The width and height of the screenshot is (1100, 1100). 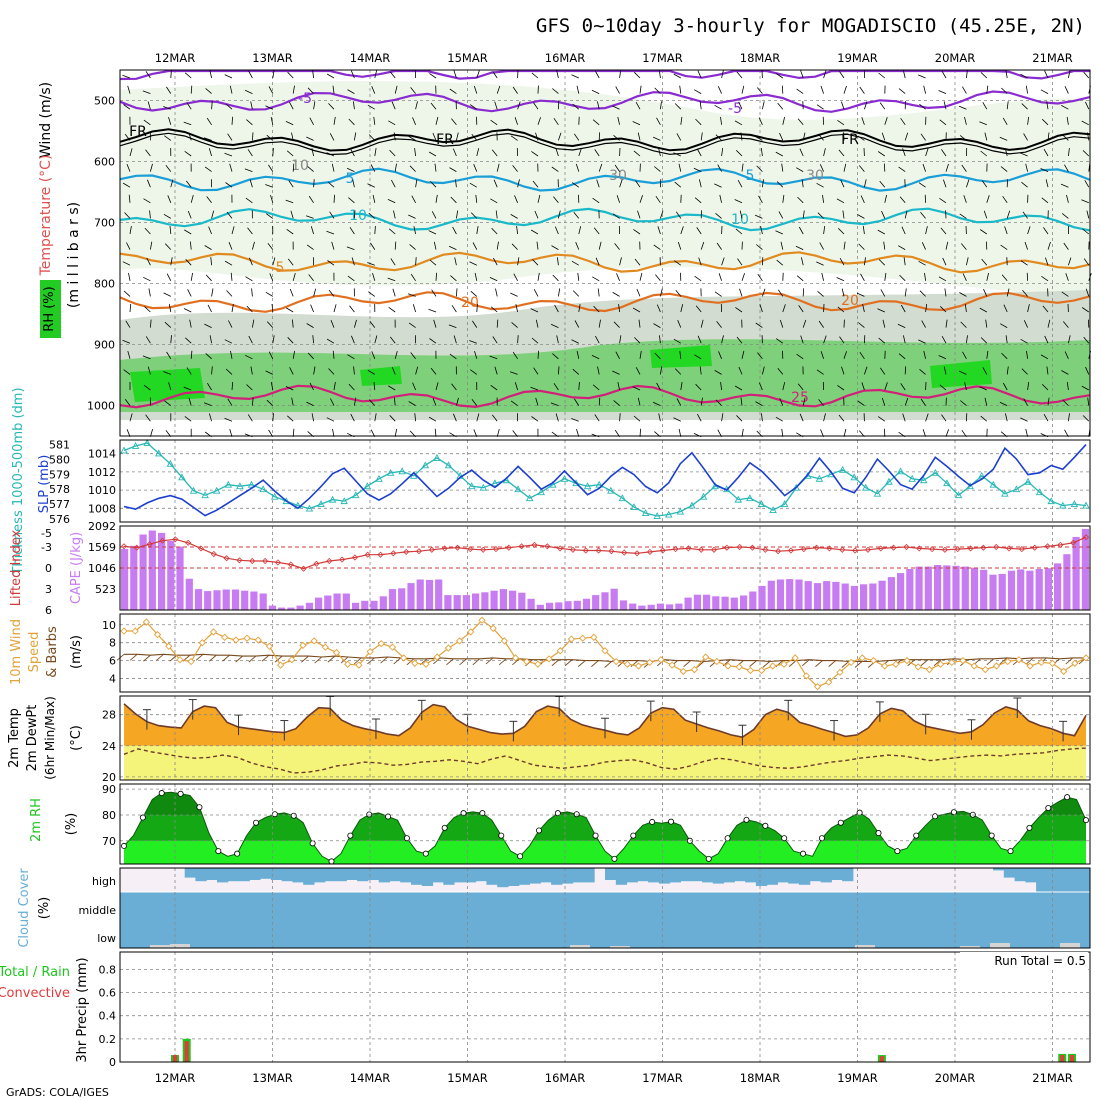 I want to click on date-label-bottom: 12MAR, so click(x=175, y=1078).